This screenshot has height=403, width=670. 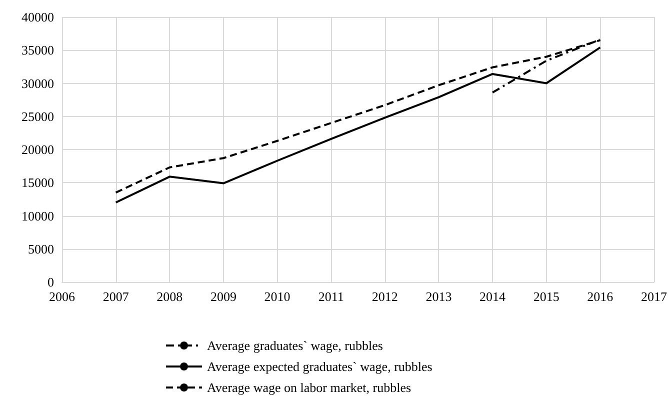 I want to click on y-tick-label: 40000, so click(x=38, y=17).